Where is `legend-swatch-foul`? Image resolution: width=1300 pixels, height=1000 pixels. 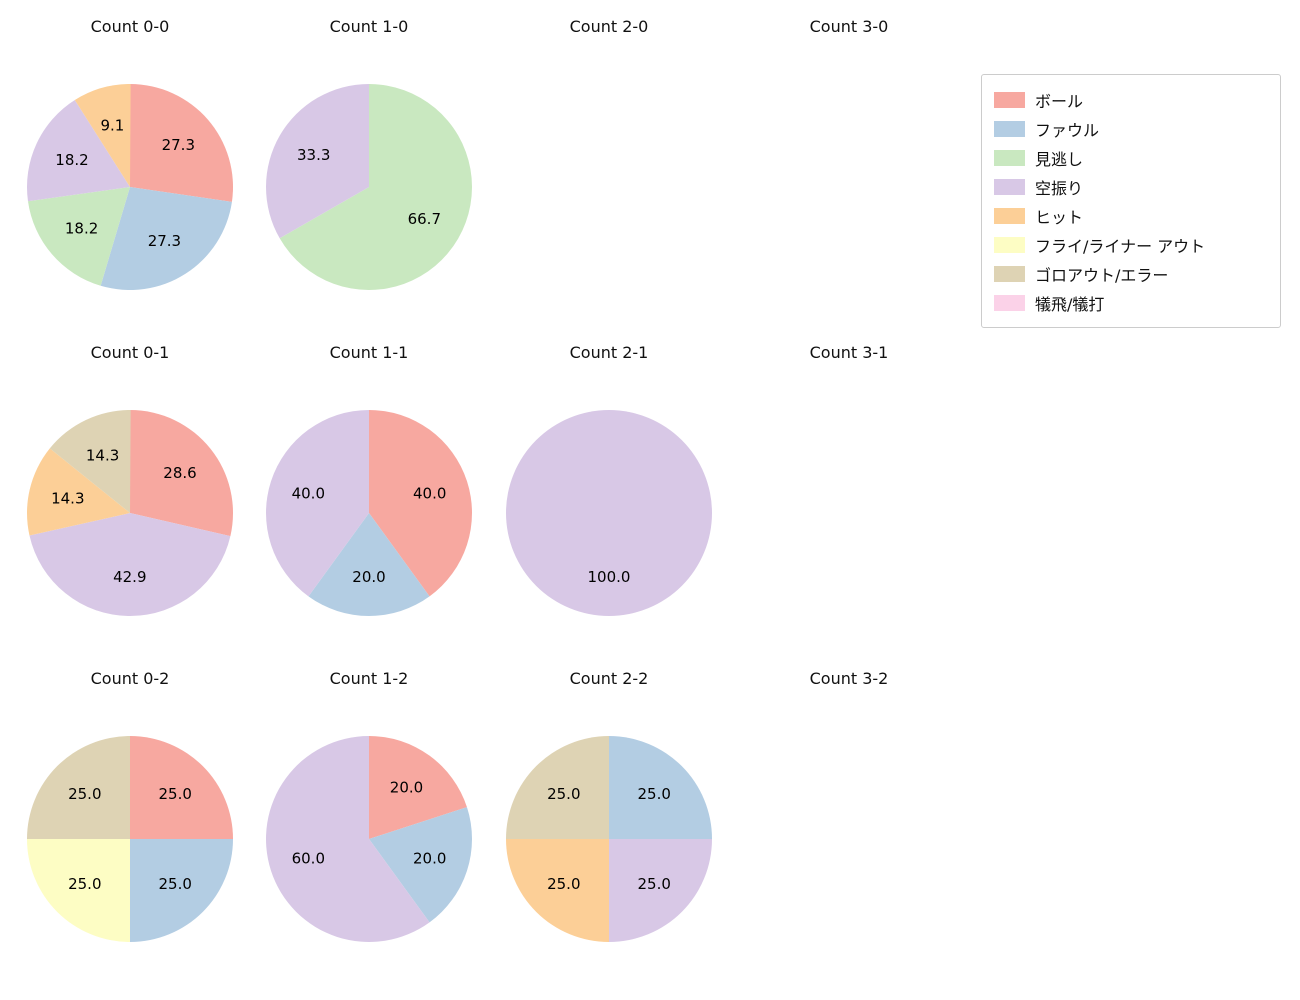
legend-swatch-foul is located at coordinates (1009, 128).